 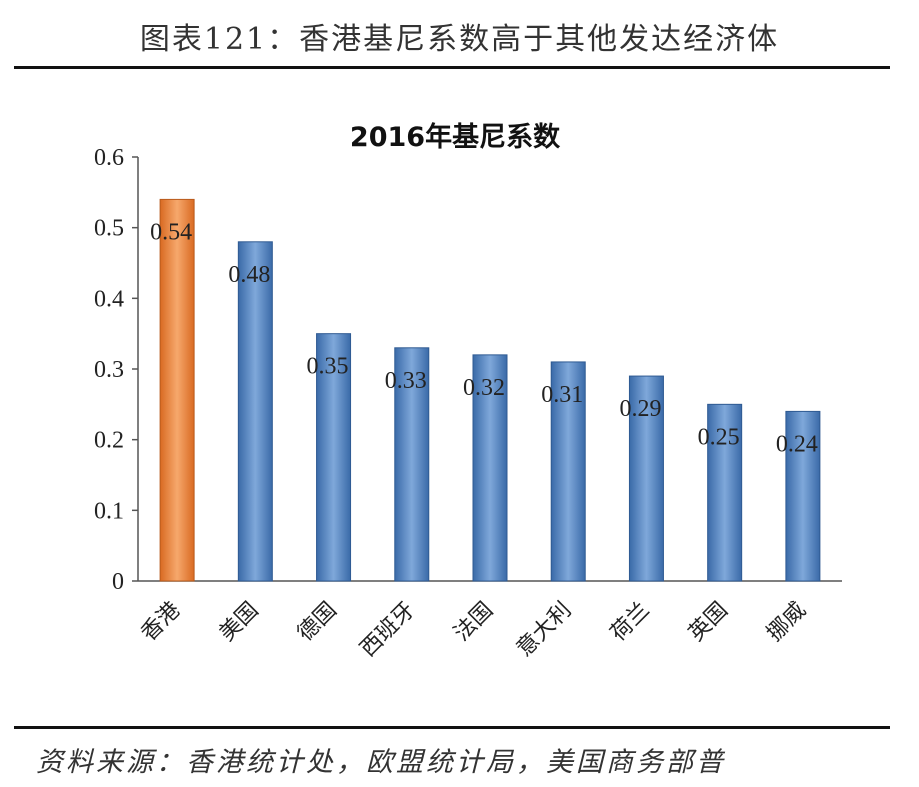 I want to click on data-label: 0.31, so click(x=562, y=395).